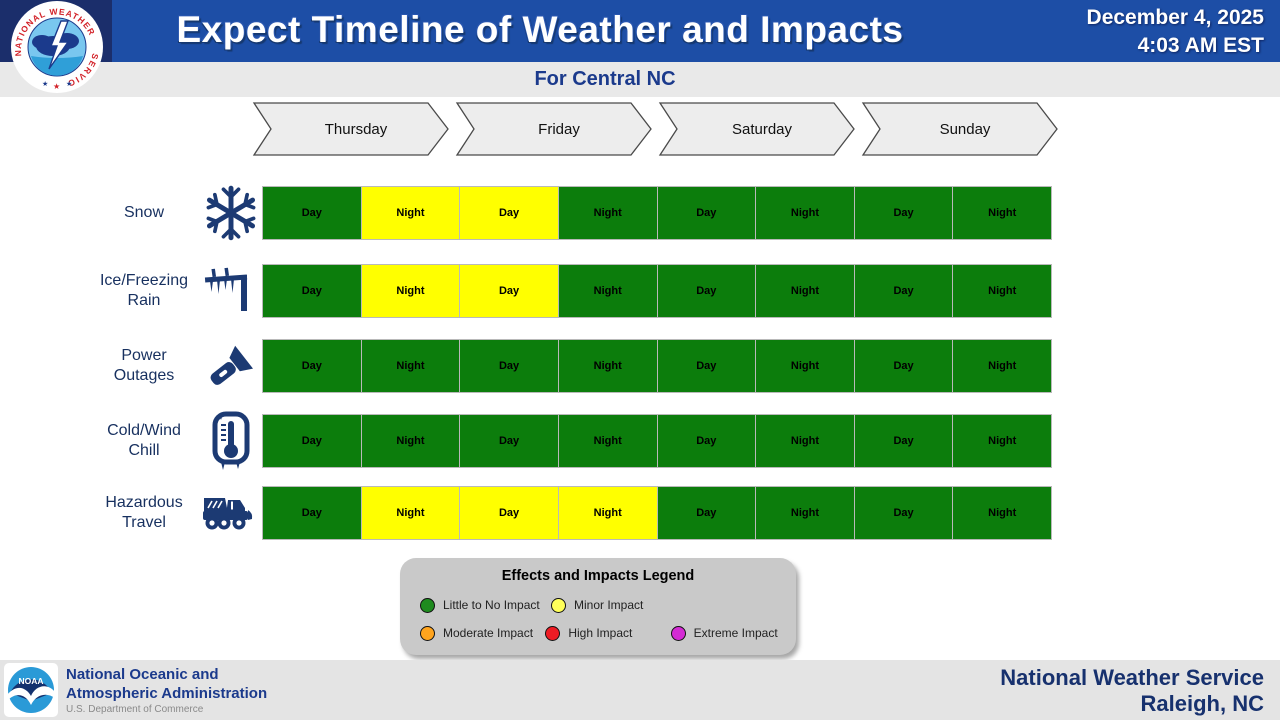 The image size is (1280, 720). Describe the element at coordinates (144, 440) in the screenshot. I see `row-label: Cold/Wind Chill` at that location.